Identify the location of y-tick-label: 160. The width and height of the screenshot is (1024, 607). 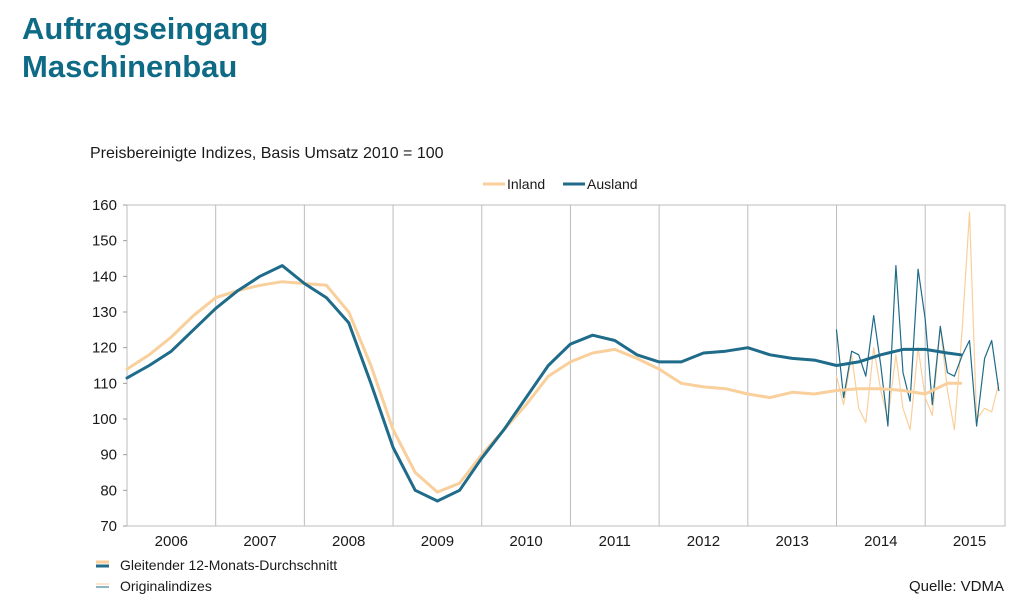
(104, 205).